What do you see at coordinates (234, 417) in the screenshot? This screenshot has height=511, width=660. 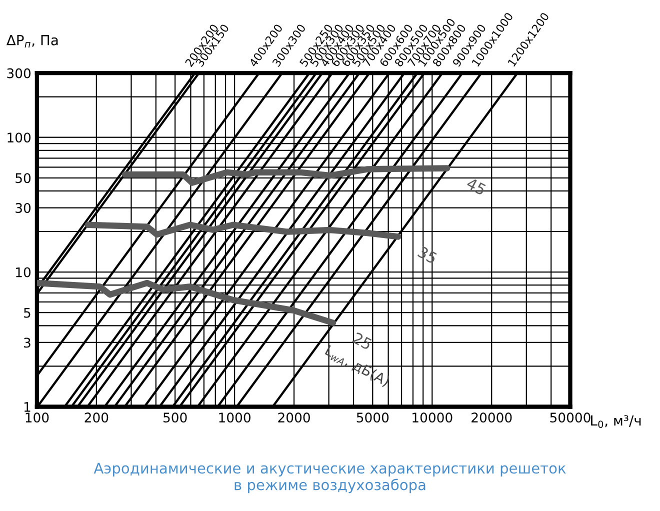 I see `x-tick-label: 1000` at bounding box center [234, 417].